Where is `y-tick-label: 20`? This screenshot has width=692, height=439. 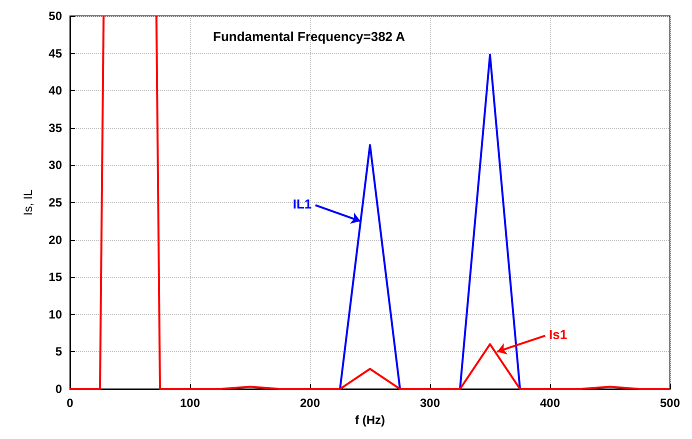 y-tick-label: 20 is located at coordinates (55, 239).